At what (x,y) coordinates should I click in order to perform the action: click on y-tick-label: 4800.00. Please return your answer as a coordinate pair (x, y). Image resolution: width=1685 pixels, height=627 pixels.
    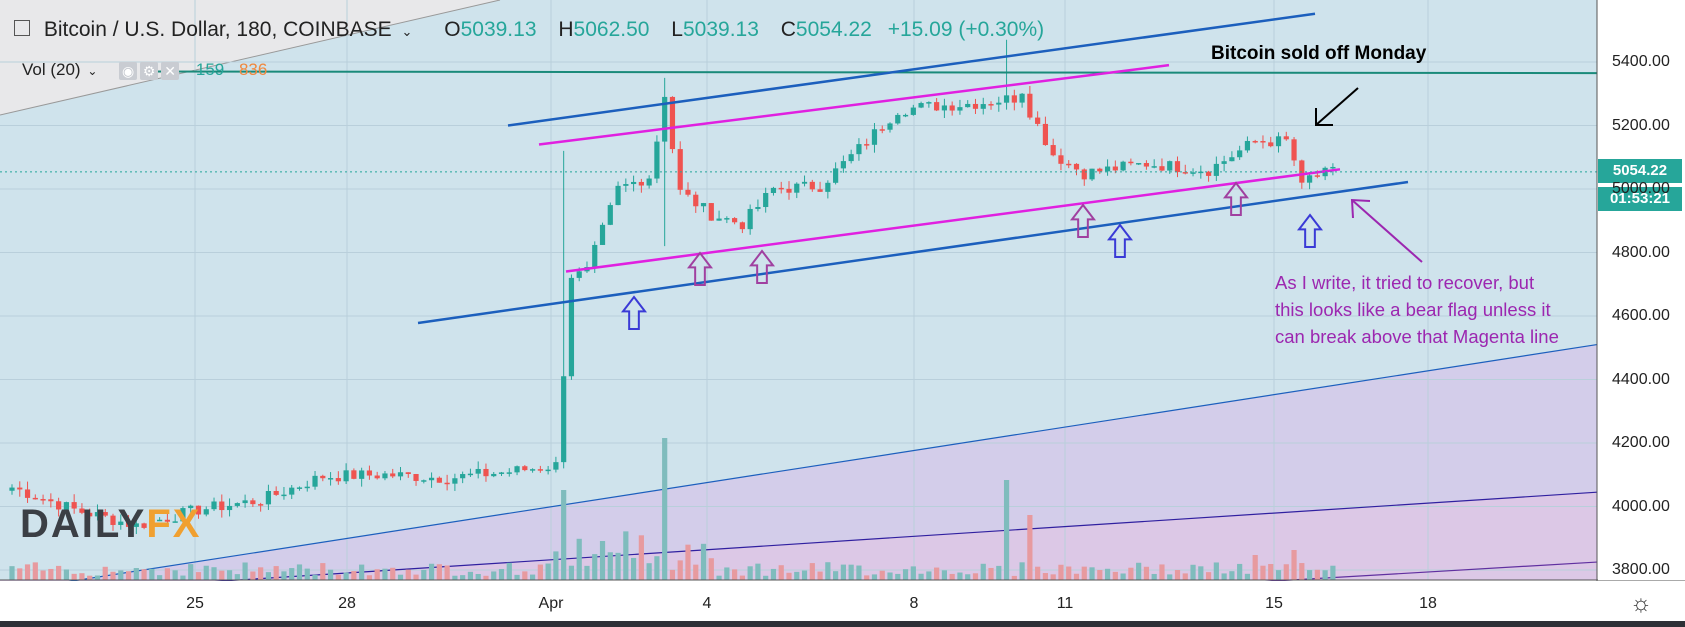
    Looking at the image, I should click on (1641, 252).